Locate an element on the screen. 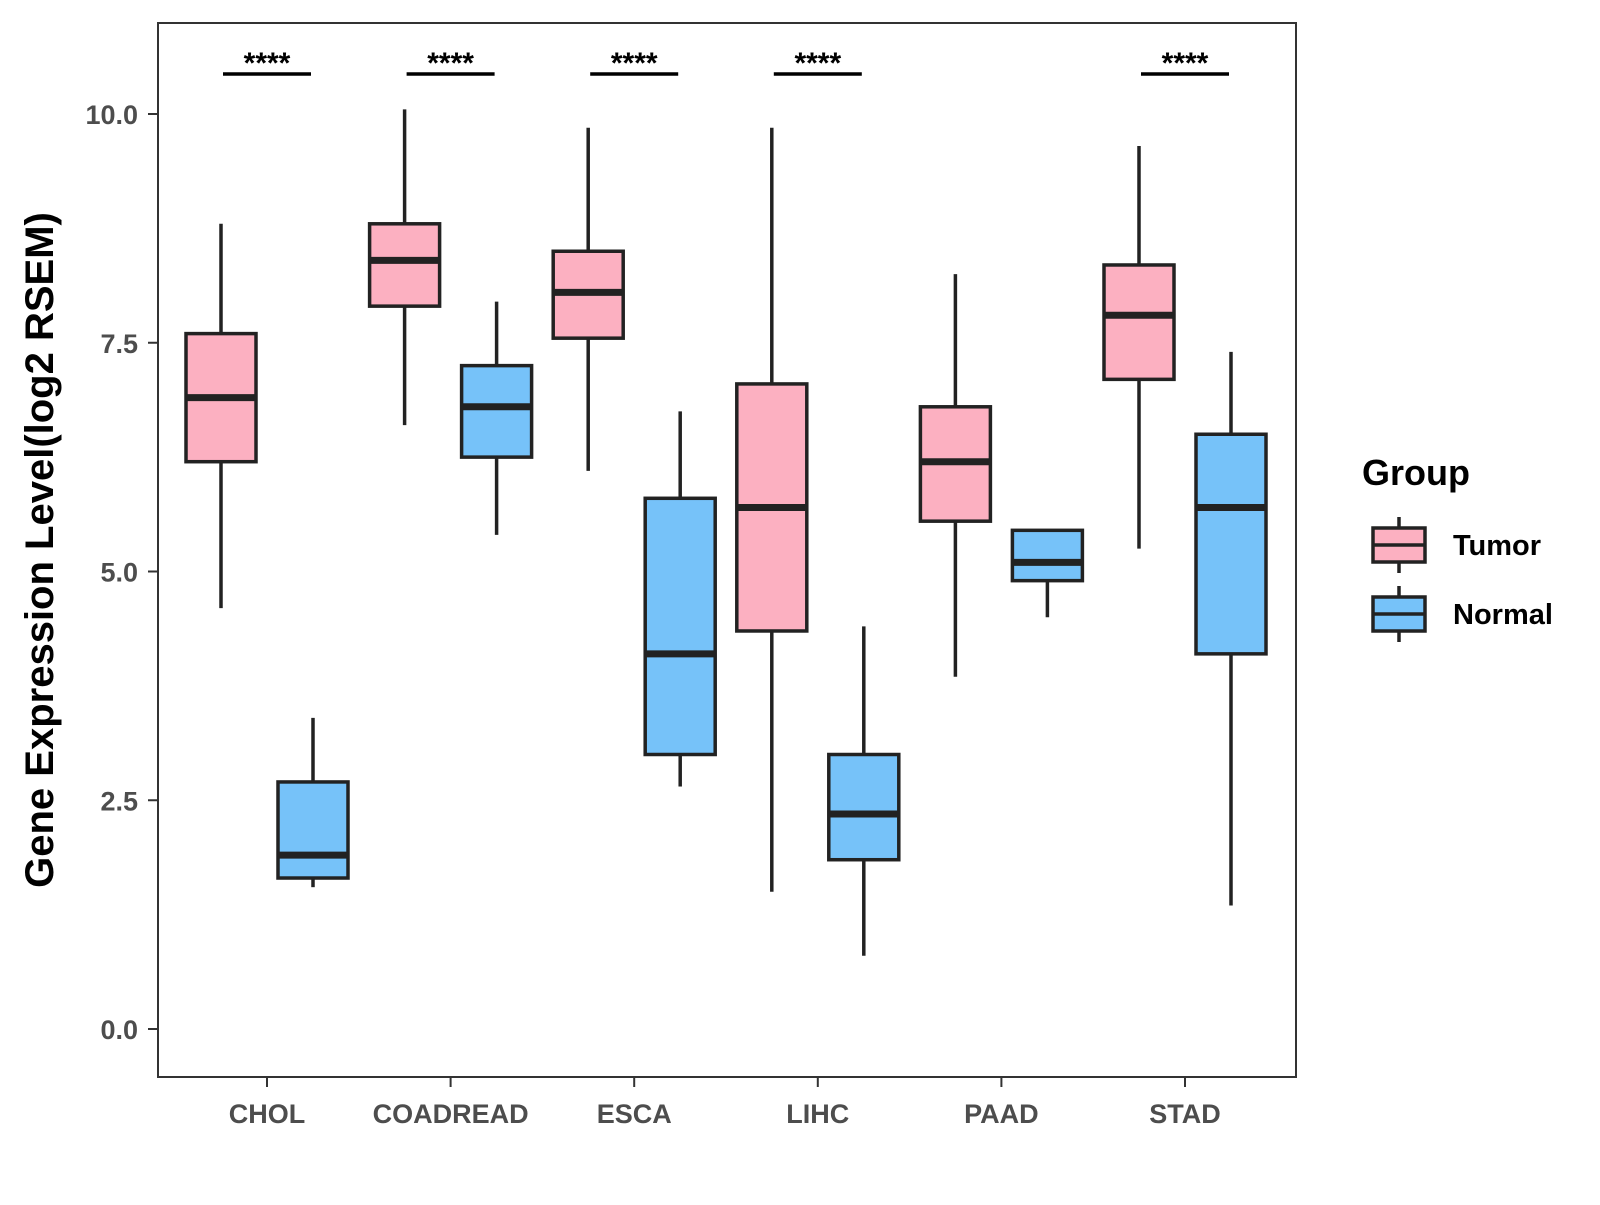 The image size is (1600, 1205). y-tick-label: 5.0 is located at coordinates (119, 573).